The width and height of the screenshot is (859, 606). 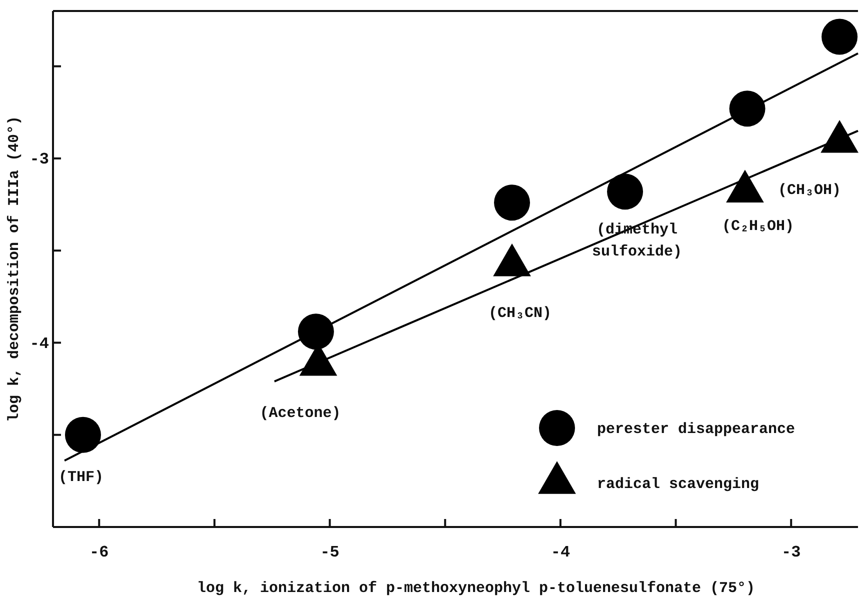 I want to click on x-tick-label: -5, so click(x=330, y=552).